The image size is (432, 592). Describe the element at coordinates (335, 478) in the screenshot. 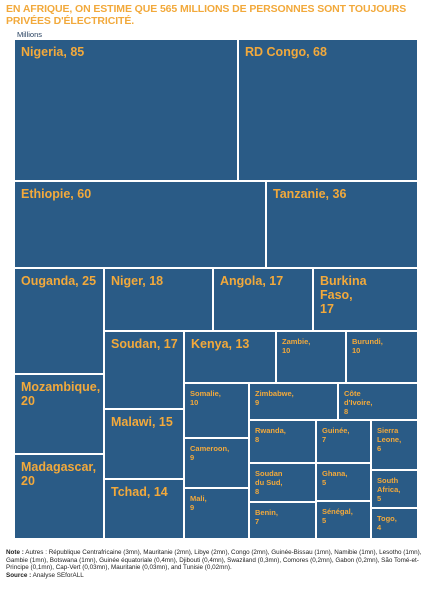

I see `tile-label: Ghana, 5` at that location.